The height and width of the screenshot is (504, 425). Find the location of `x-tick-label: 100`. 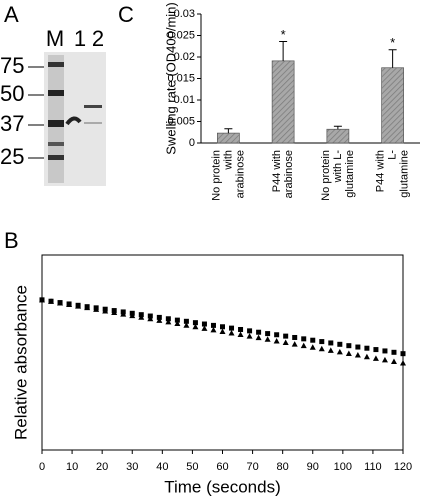

x-tick-label: 100 is located at coordinates (343, 467).